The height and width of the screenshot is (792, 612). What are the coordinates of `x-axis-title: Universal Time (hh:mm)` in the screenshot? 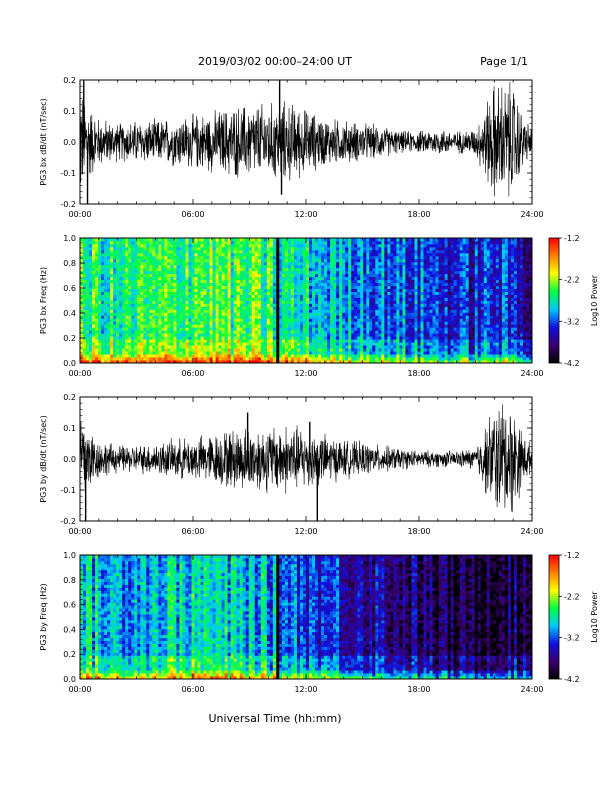 It's located at (275, 718).